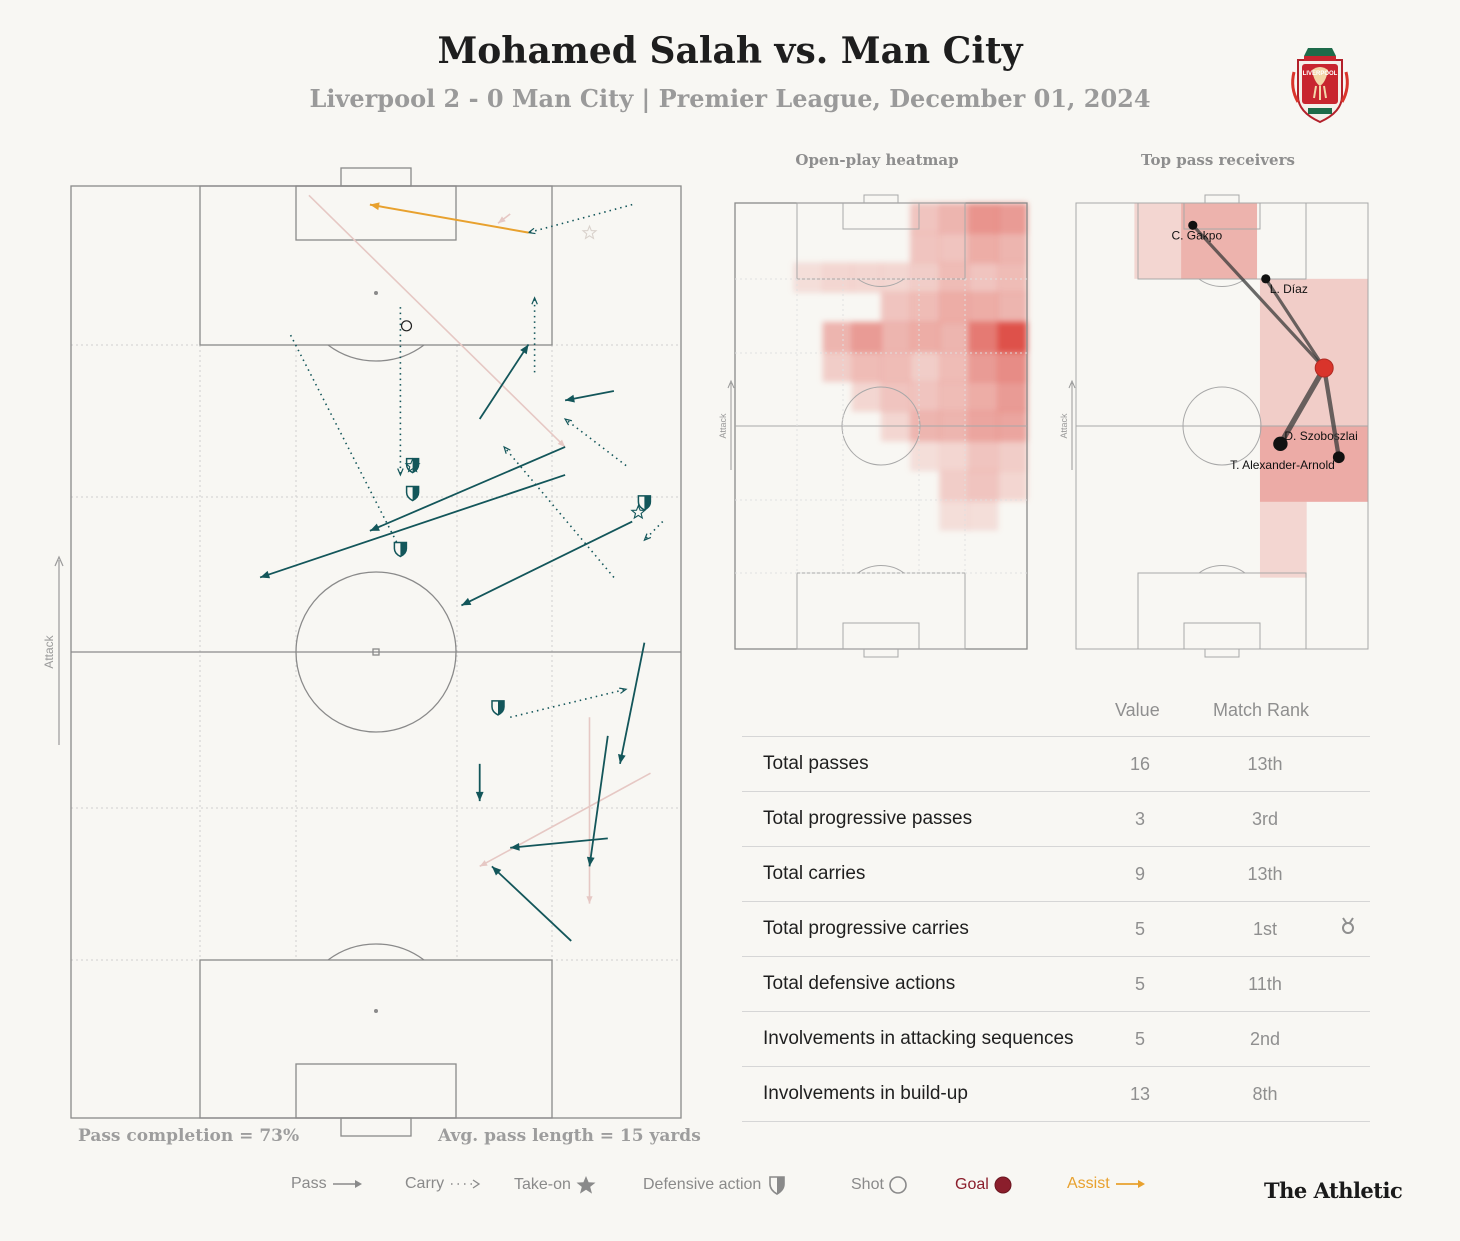 Image resolution: width=1460 pixels, height=1241 pixels. What do you see at coordinates (1064, 426) in the screenshot?
I see `receivers-attack-label: Attack` at bounding box center [1064, 426].